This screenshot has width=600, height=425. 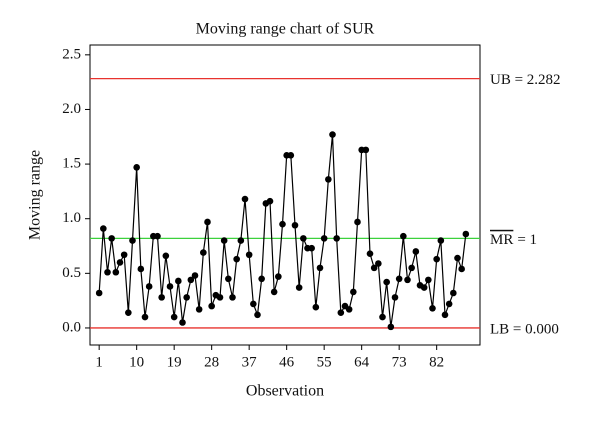 What do you see at coordinates (71, 273) in the screenshot?
I see `y-tick-label: 0.5` at bounding box center [71, 273].